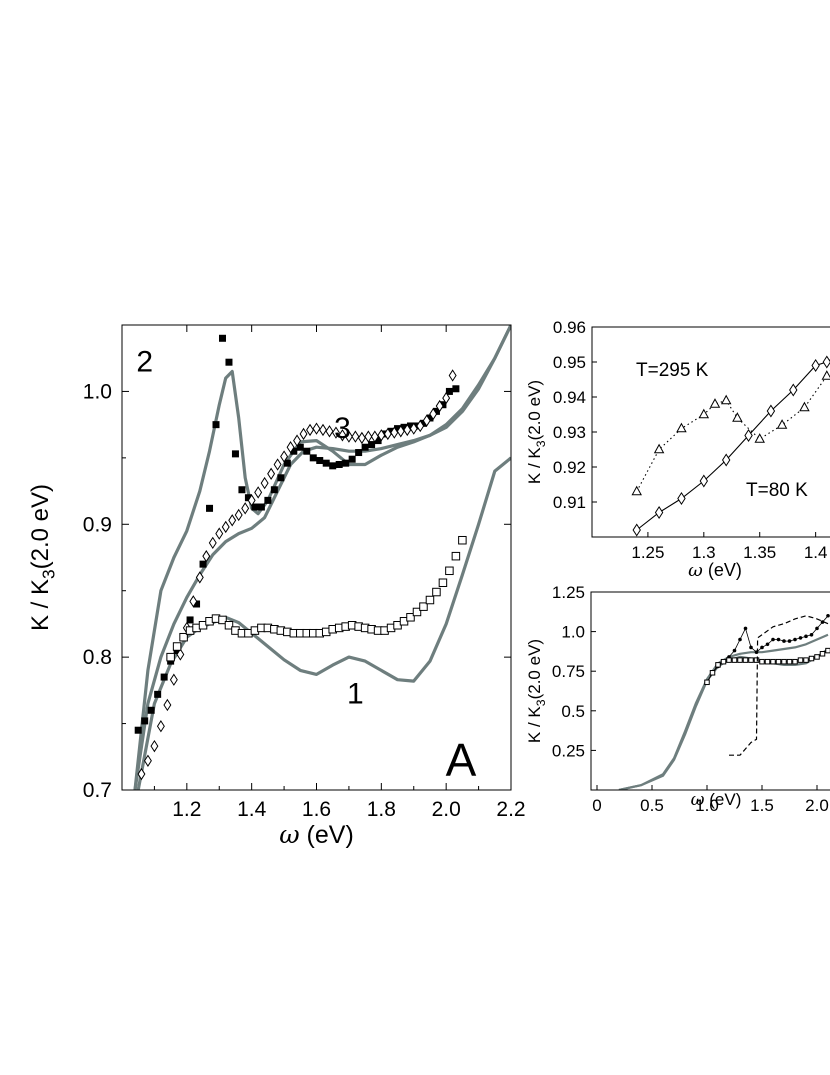 The width and height of the screenshot is (830, 1075). What do you see at coordinates (647, 552) in the screenshot?
I see `panel-tr-xtick-label: 1.25` at bounding box center [647, 552].